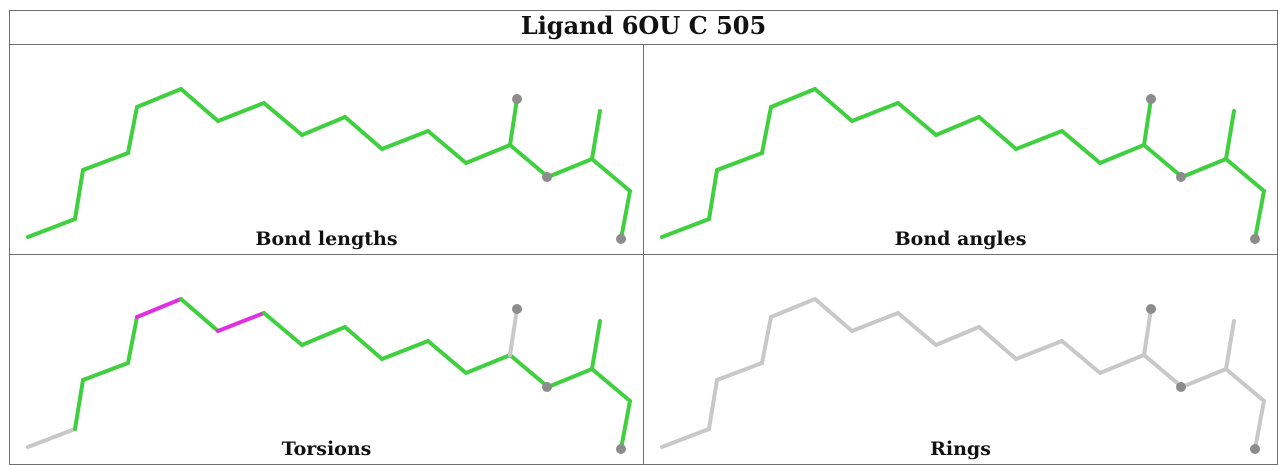 The image size is (1278, 465). Describe the element at coordinates (326, 449) in the screenshot. I see `caption-torsions: Torsions` at that location.